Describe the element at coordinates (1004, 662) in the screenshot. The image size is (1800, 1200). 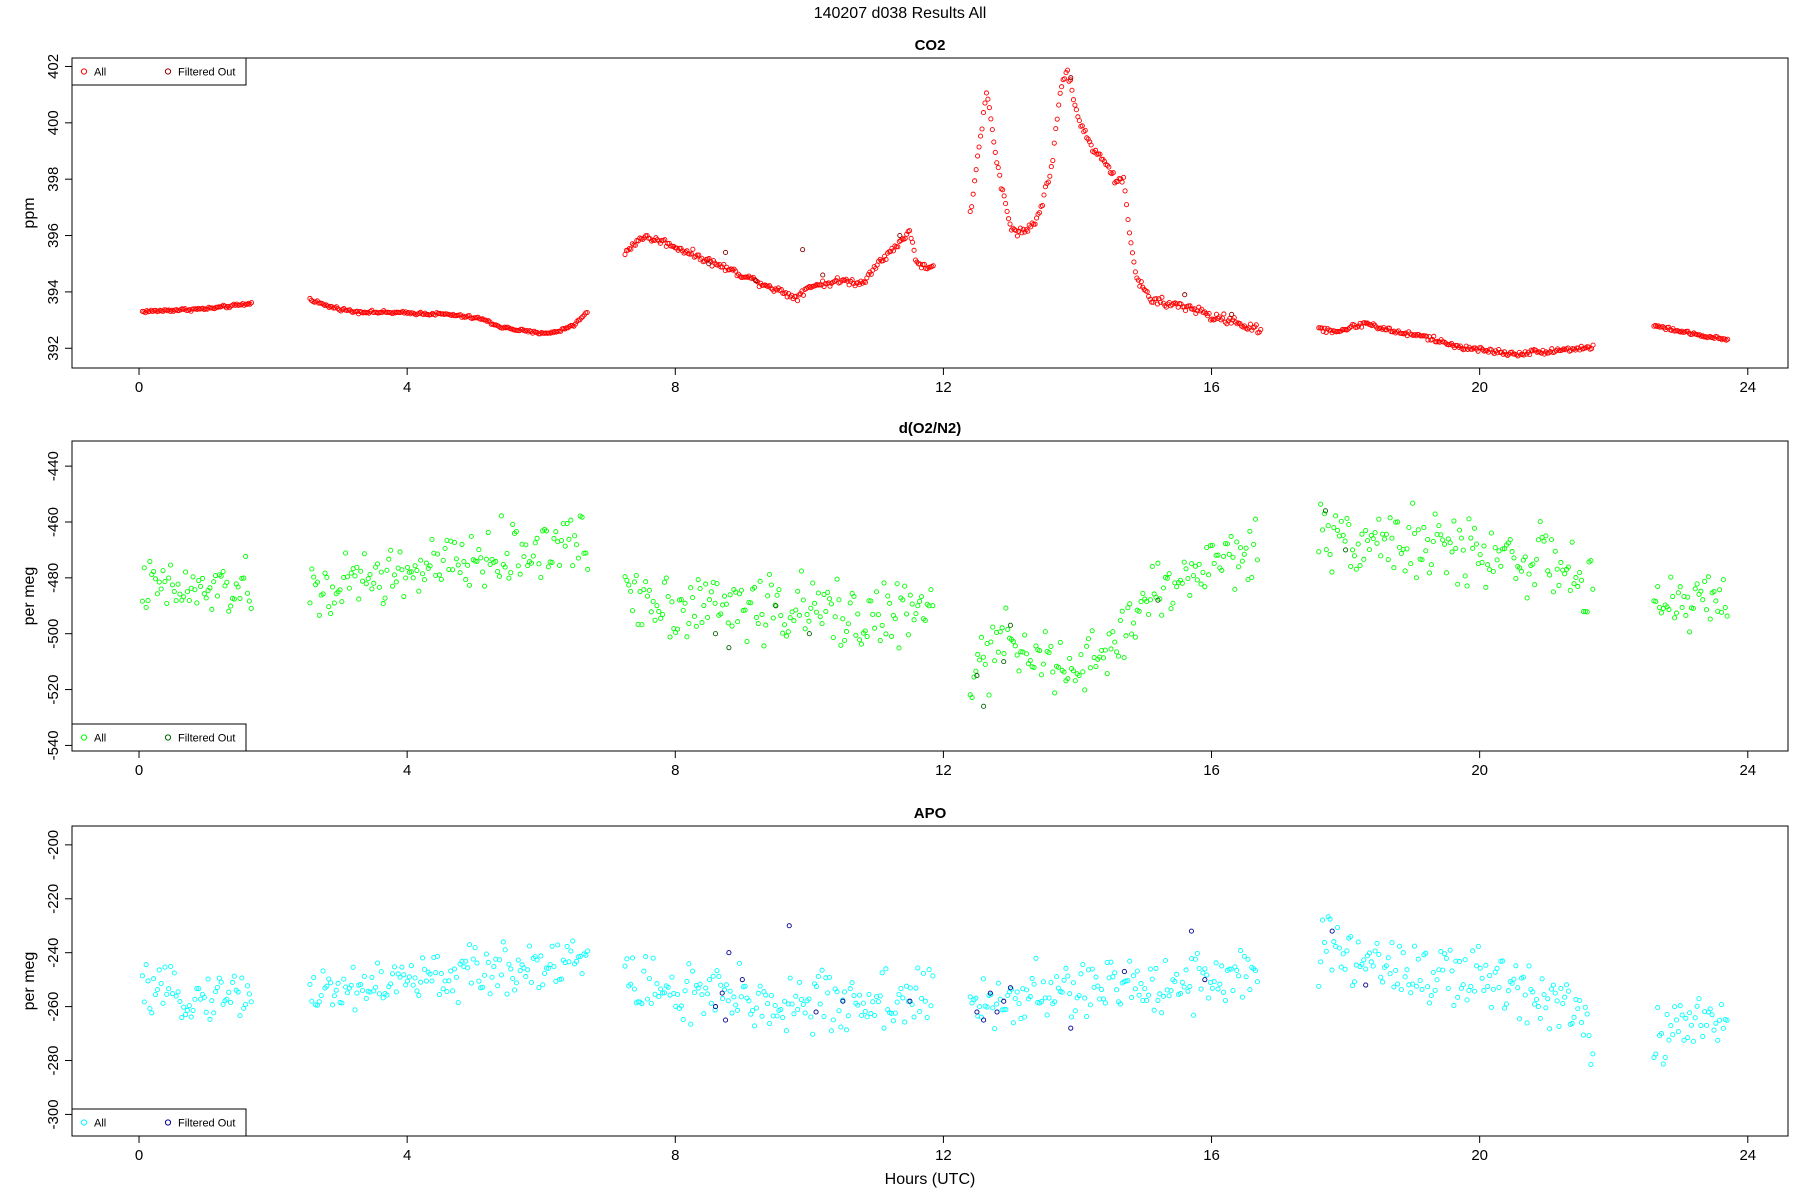
I see `filtered-point` at that location.